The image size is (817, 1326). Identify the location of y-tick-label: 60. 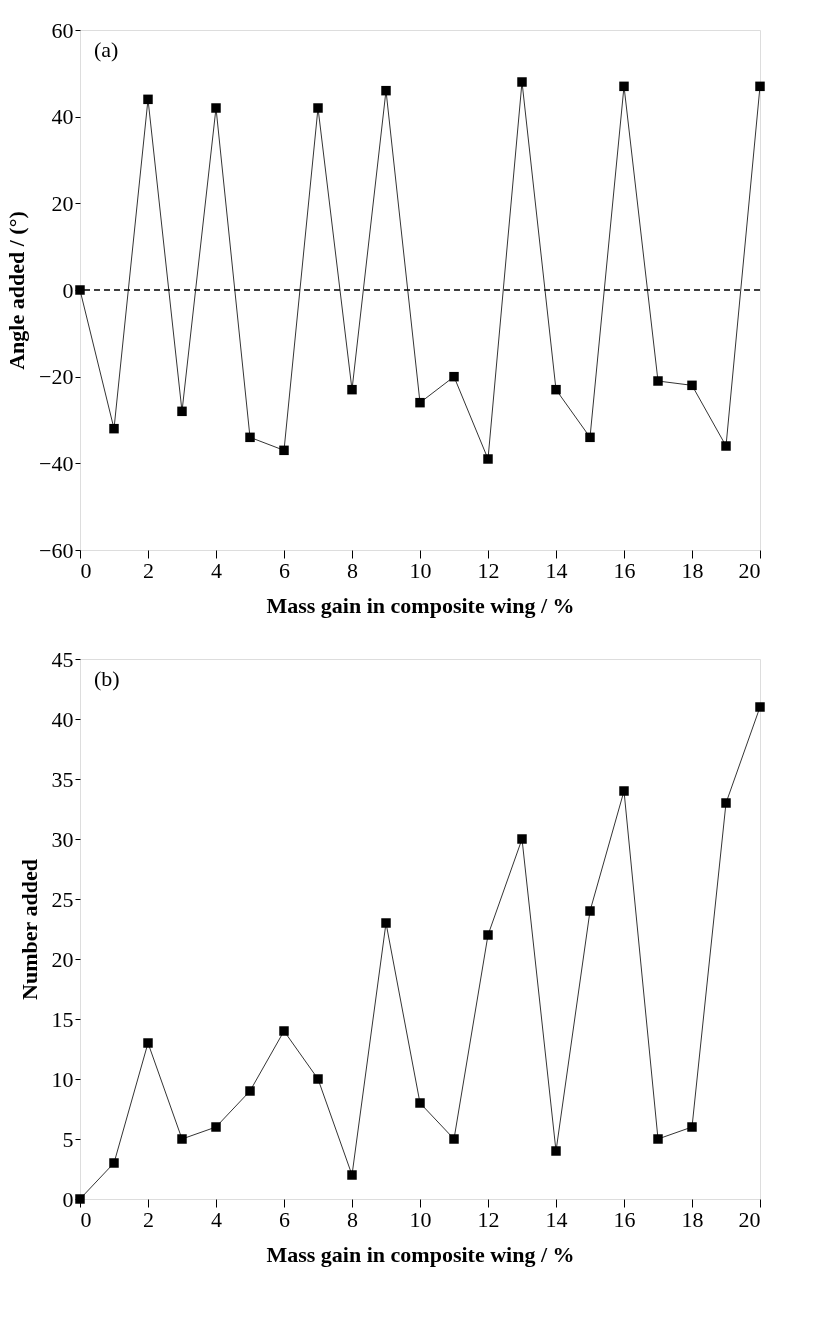
(62, 30).